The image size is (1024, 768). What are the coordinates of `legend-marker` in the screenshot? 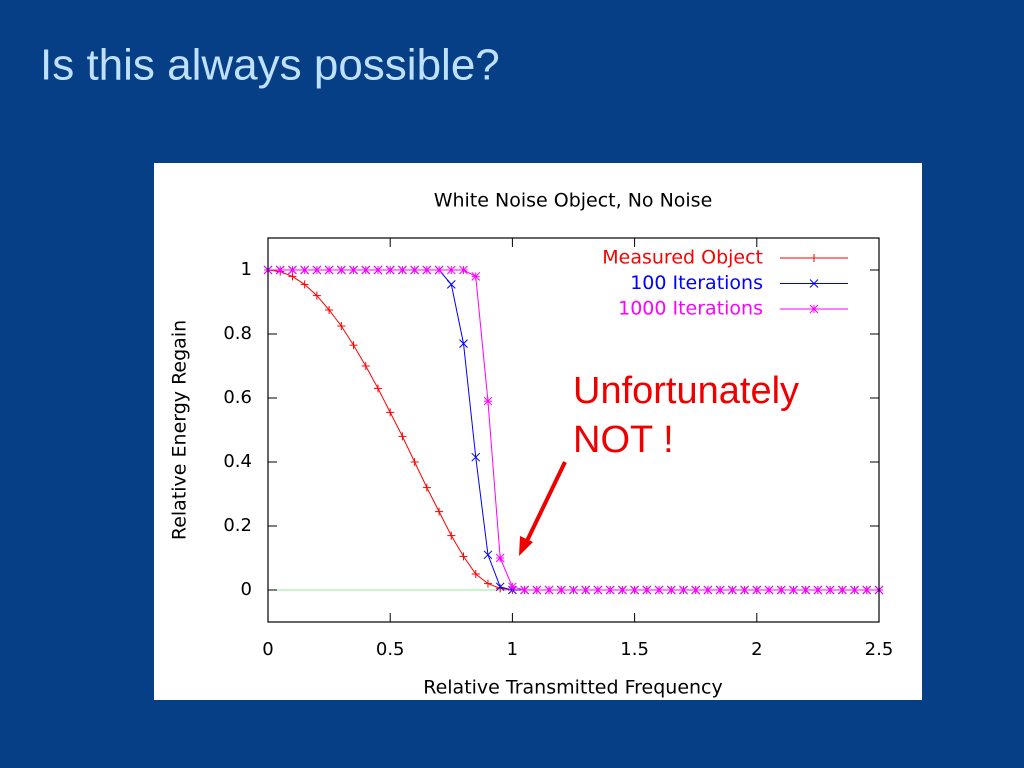 It's located at (814, 309).